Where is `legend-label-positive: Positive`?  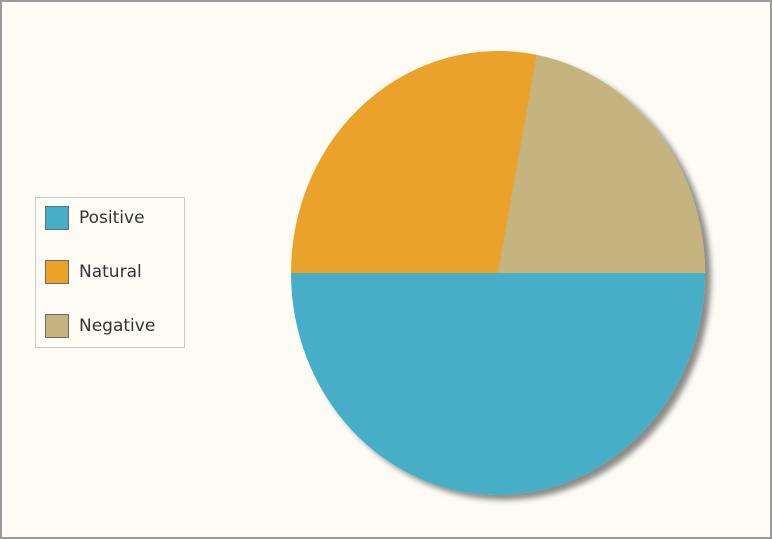
legend-label-positive: Positive is located at coordinates (112, 218).